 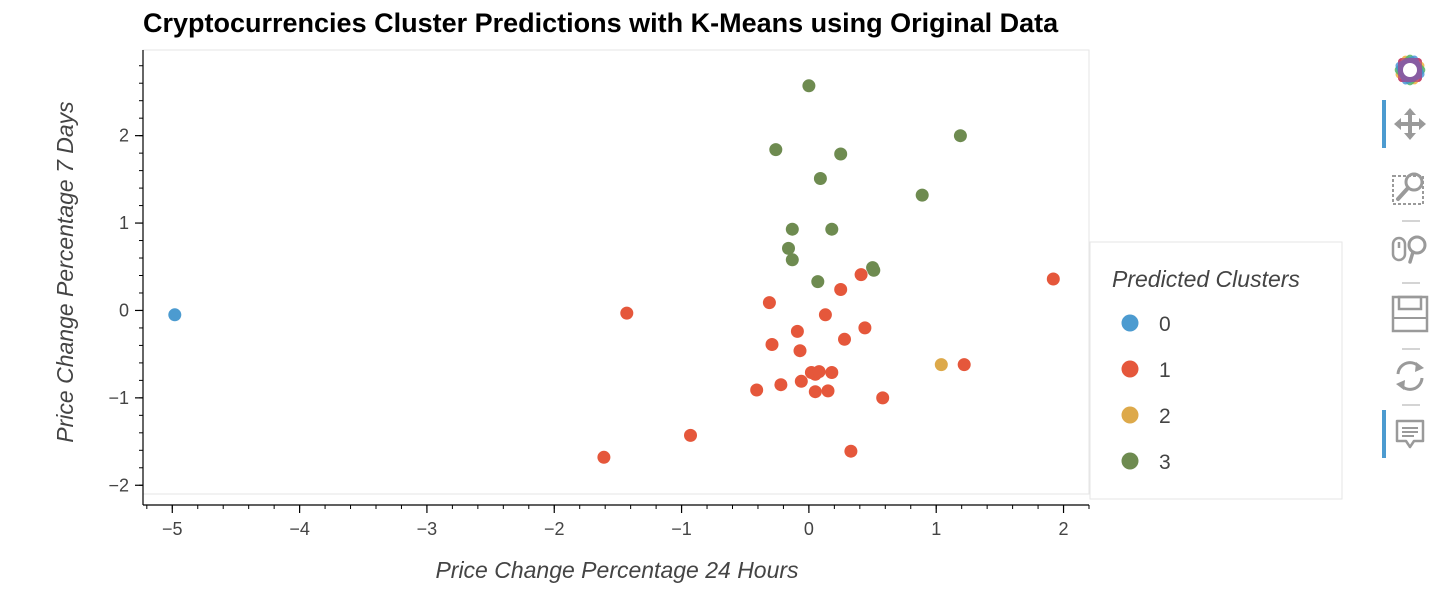 I want to click on y-tick-label: −2, so click(x=118, y=485).